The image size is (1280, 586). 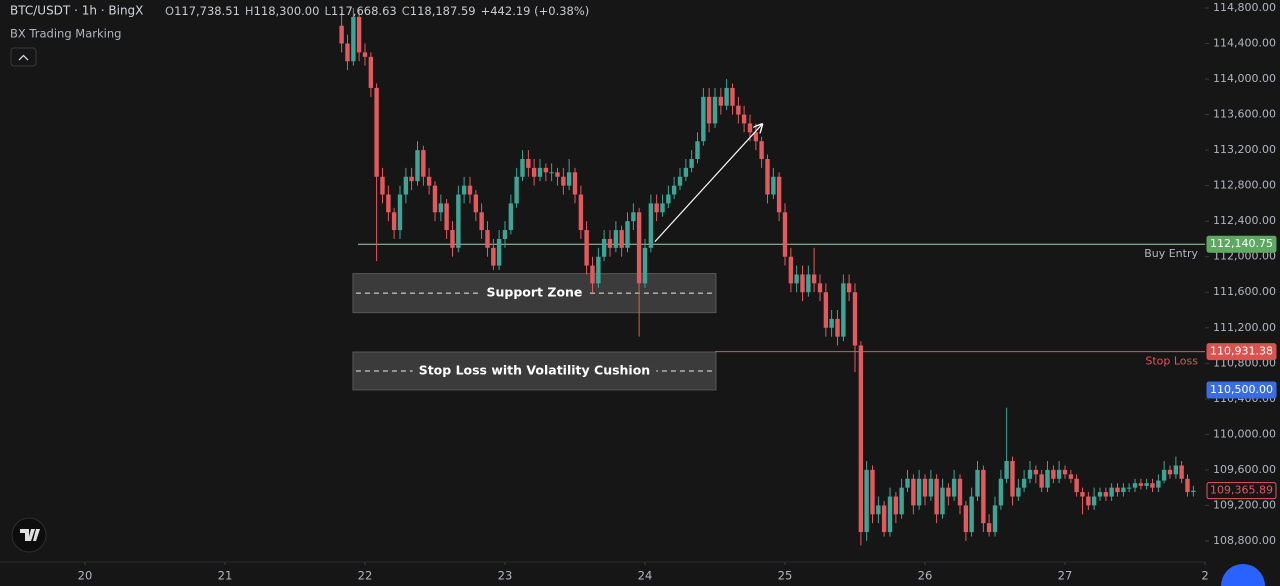 What do you see at coordinates (249, 11) in the screenshot?
I see `legend-label: H` at bounding box center [249, 11].